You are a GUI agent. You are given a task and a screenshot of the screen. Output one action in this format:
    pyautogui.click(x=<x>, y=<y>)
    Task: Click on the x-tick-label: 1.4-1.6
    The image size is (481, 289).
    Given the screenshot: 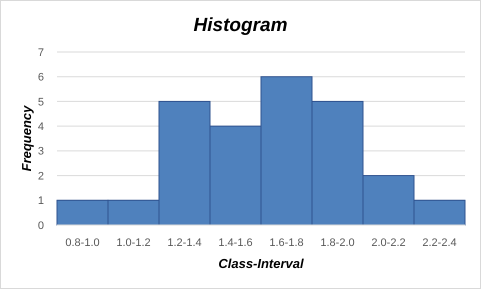 What is the action you would take?
    pyautogui.click(x=235, y=242)
    